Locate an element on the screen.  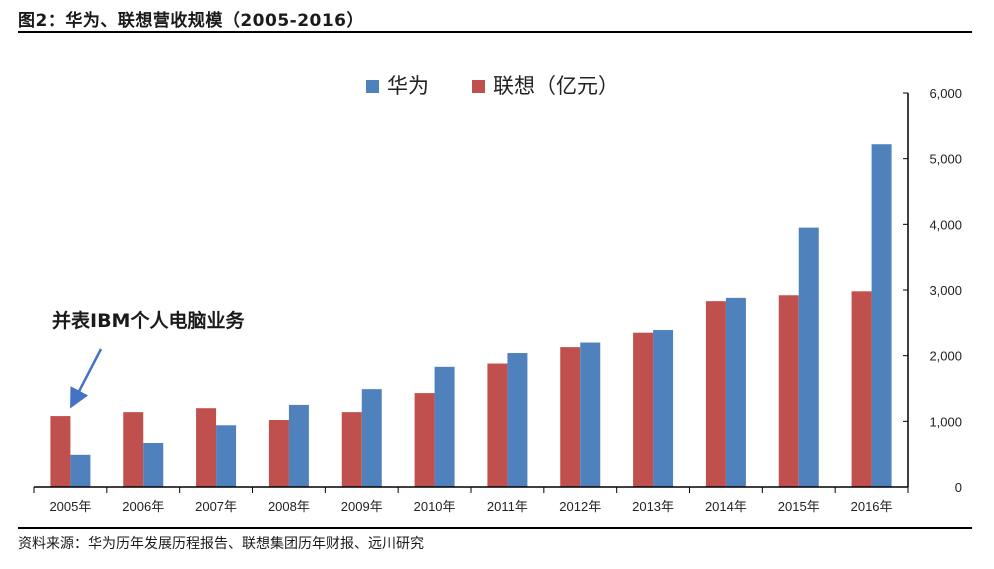
x-tick-label: 2016年 is located at coordinates (872, 506).